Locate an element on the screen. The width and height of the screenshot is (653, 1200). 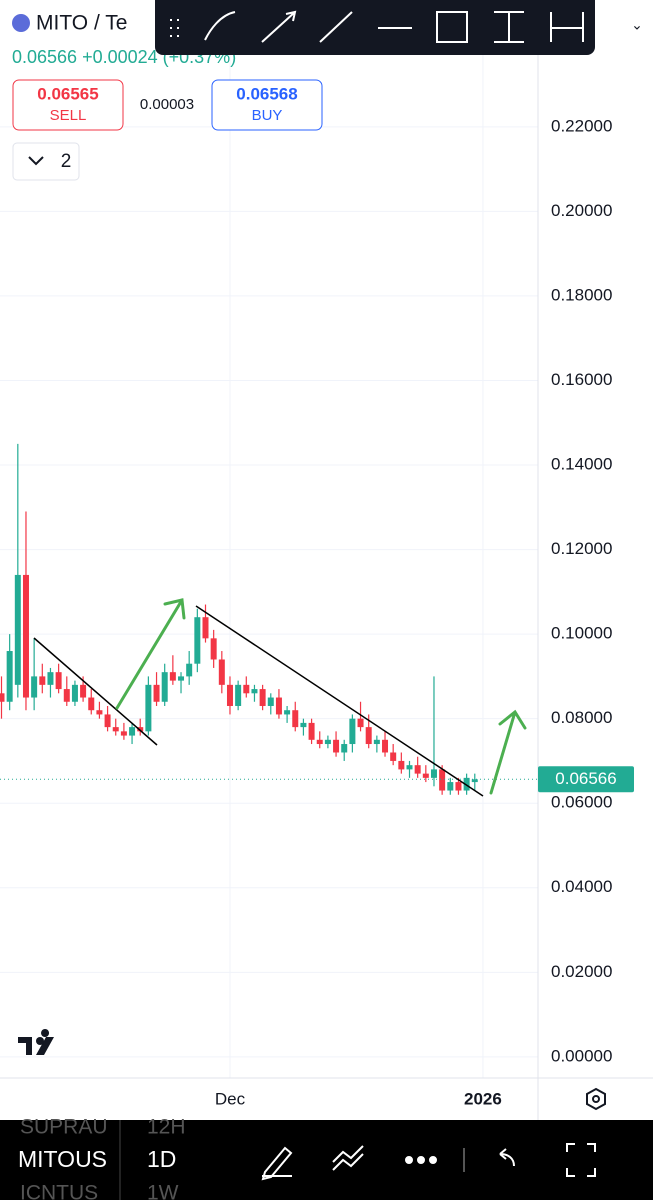
symbol-option: MITOUS is located at coordinates (62, 1159).